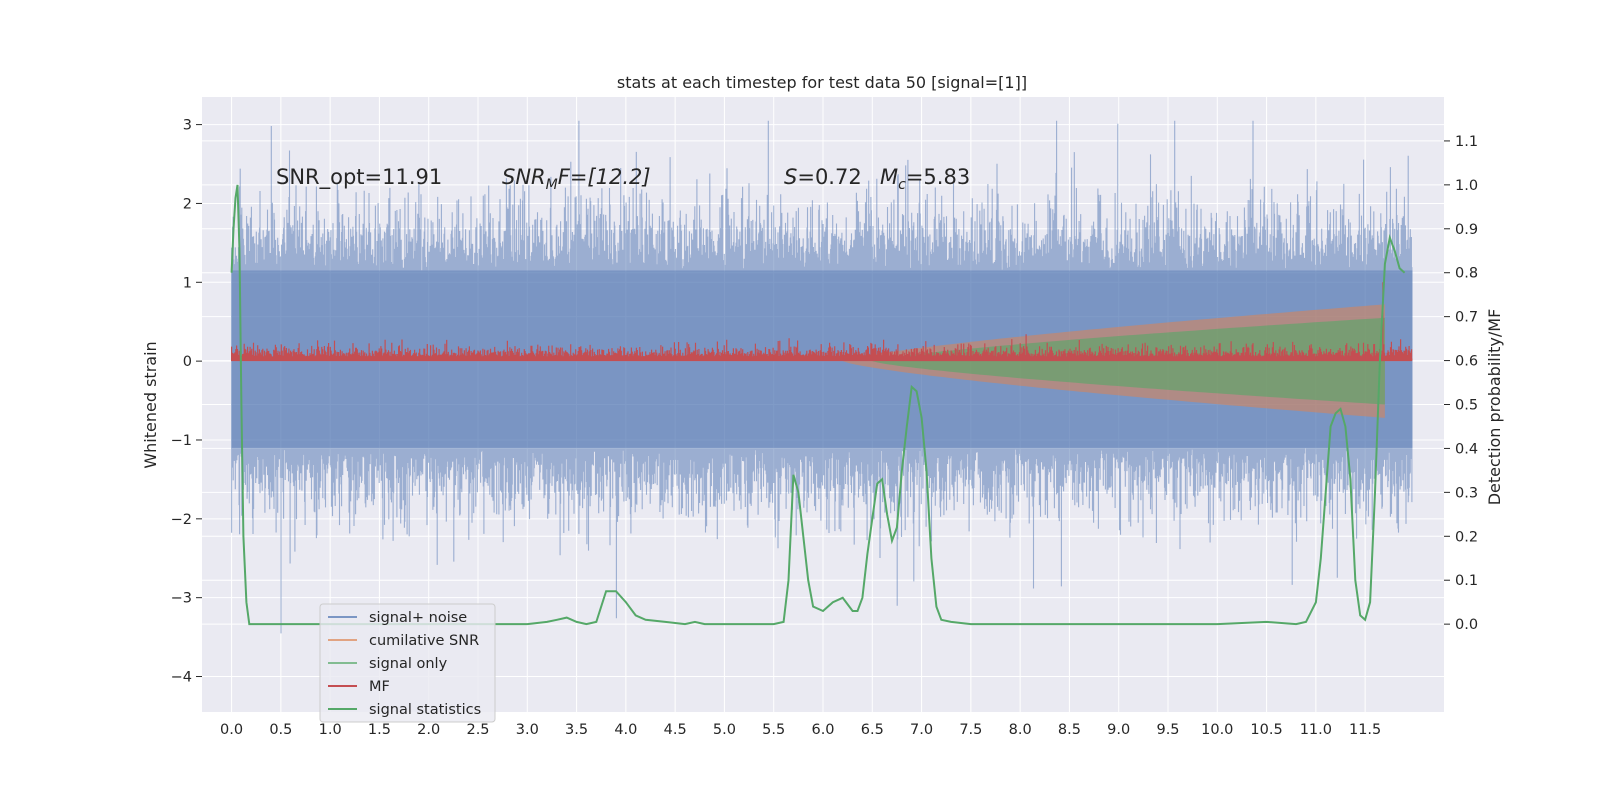 The width and height of the screenshot is (1600, 800). What do you see at coordinates (181, 520) in the screenshot?
I see `left-y-tick-label: −2` at bounding box center [181, 520].